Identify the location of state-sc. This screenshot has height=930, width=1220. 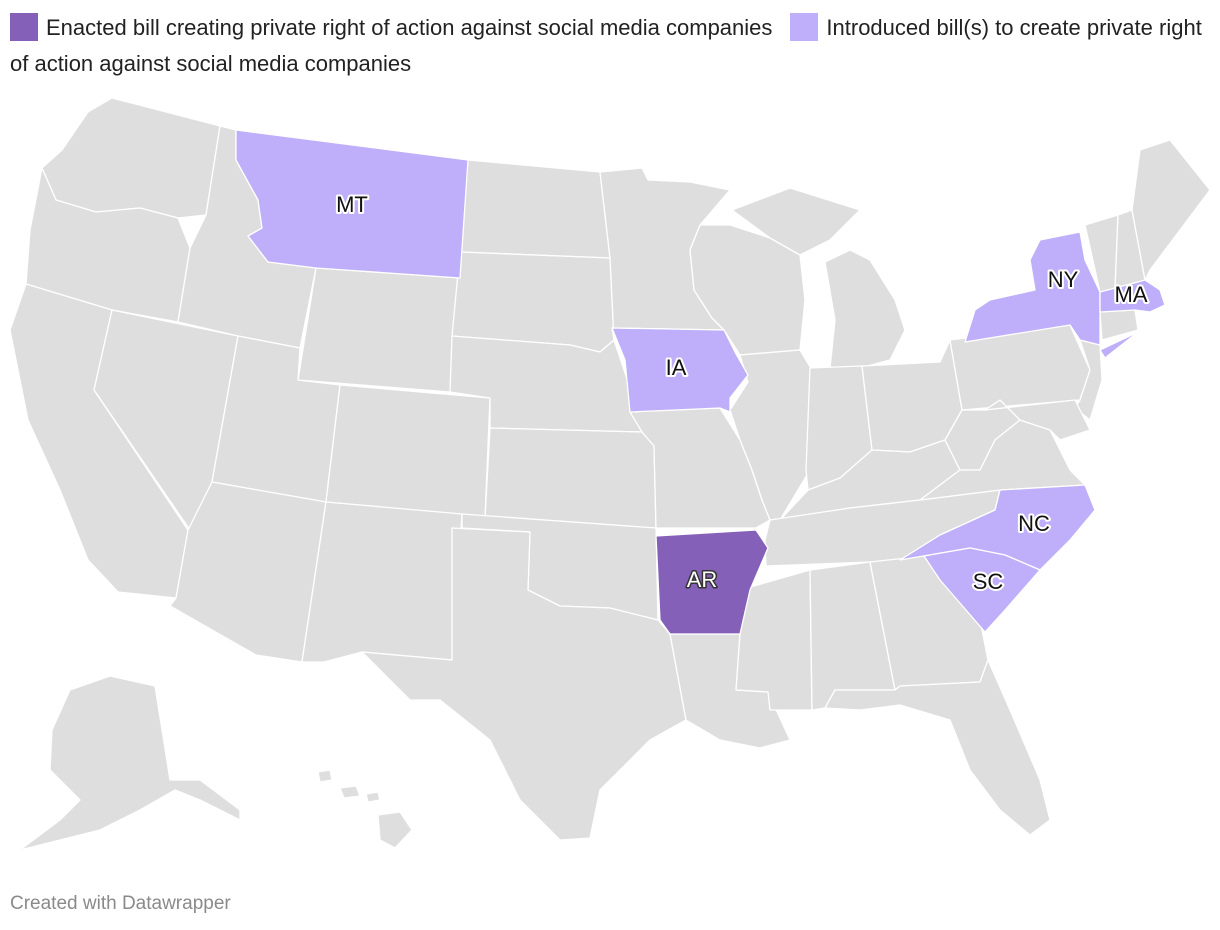
(982, 590).